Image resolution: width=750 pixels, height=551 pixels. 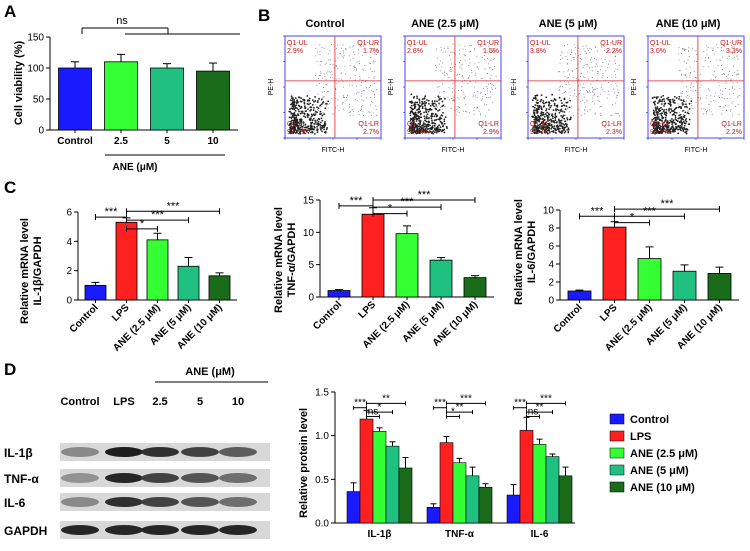 What do you see at coordinates (415, 51) in the screenshot?
I see `quadrant-ul-value: 2.8%` at bounding box center [415, 51].